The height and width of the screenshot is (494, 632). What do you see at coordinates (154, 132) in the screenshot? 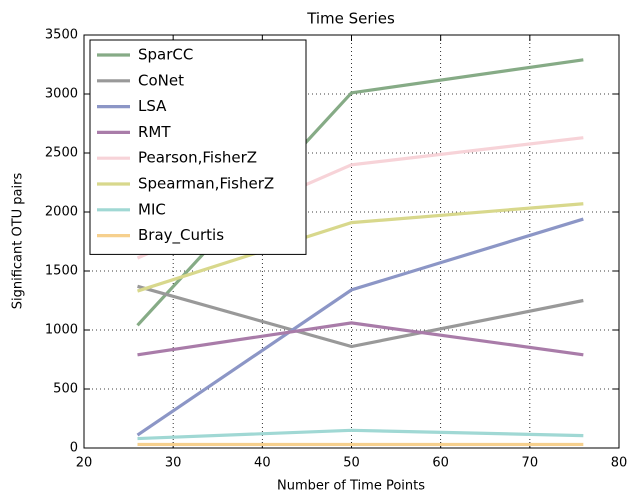
I see `legend-label: RMT` at bounding box center [154, 132].